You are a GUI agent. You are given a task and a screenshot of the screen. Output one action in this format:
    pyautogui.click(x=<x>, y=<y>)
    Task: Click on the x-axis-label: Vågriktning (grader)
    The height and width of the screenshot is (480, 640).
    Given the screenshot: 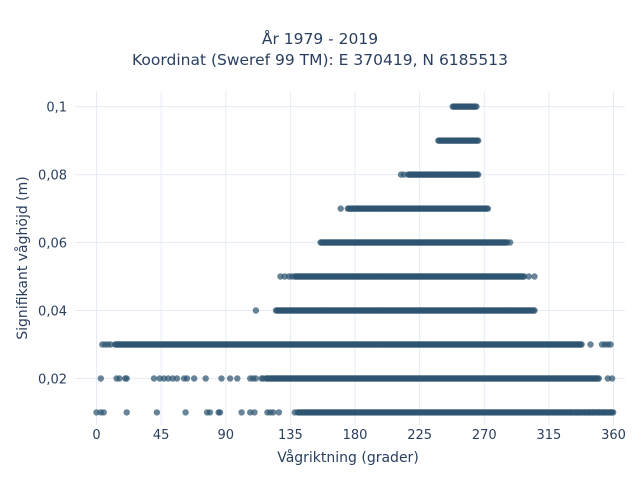 What is the action you would take?
    pyautogui.click(x=348, y=457)
    